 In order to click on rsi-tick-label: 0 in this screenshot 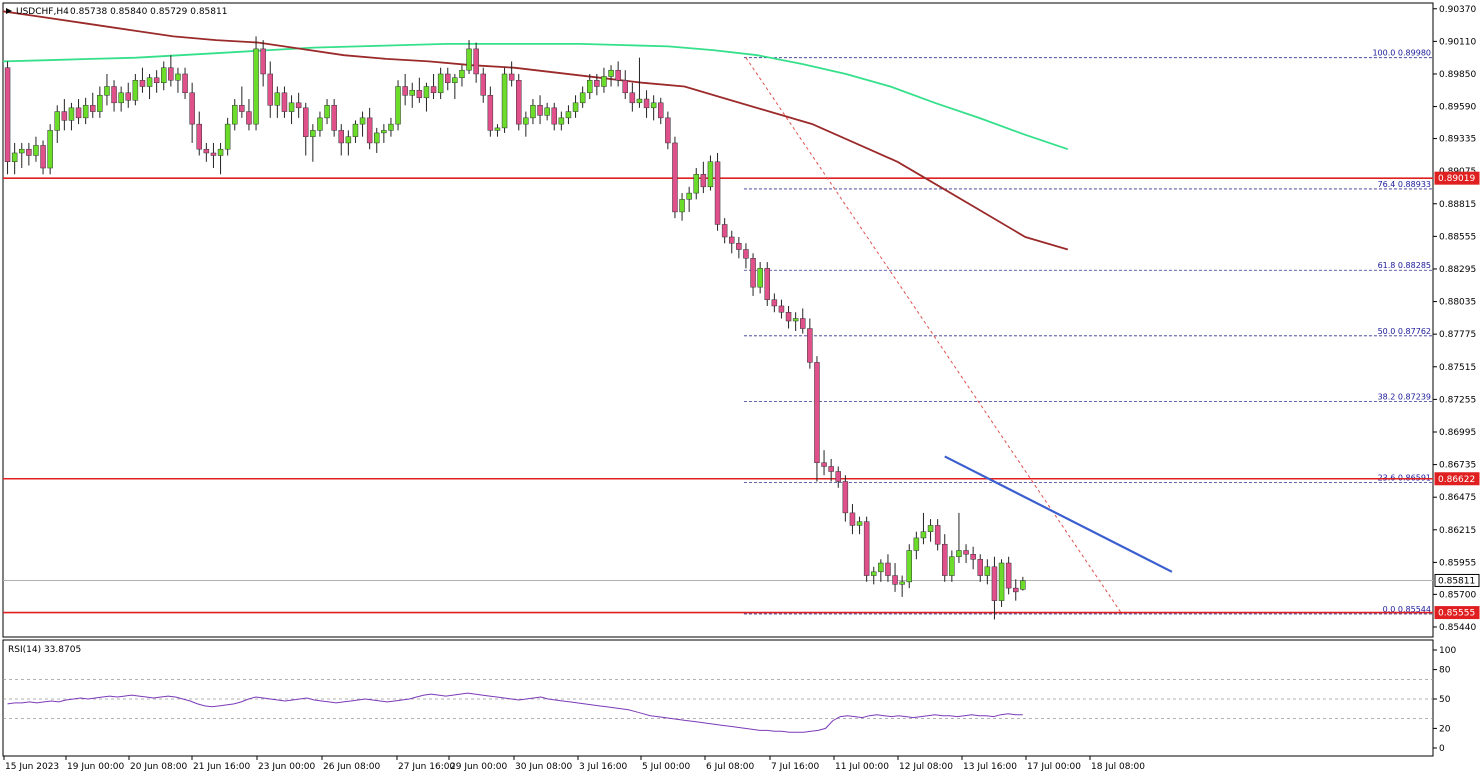, I will do `click(1442, 749)`.